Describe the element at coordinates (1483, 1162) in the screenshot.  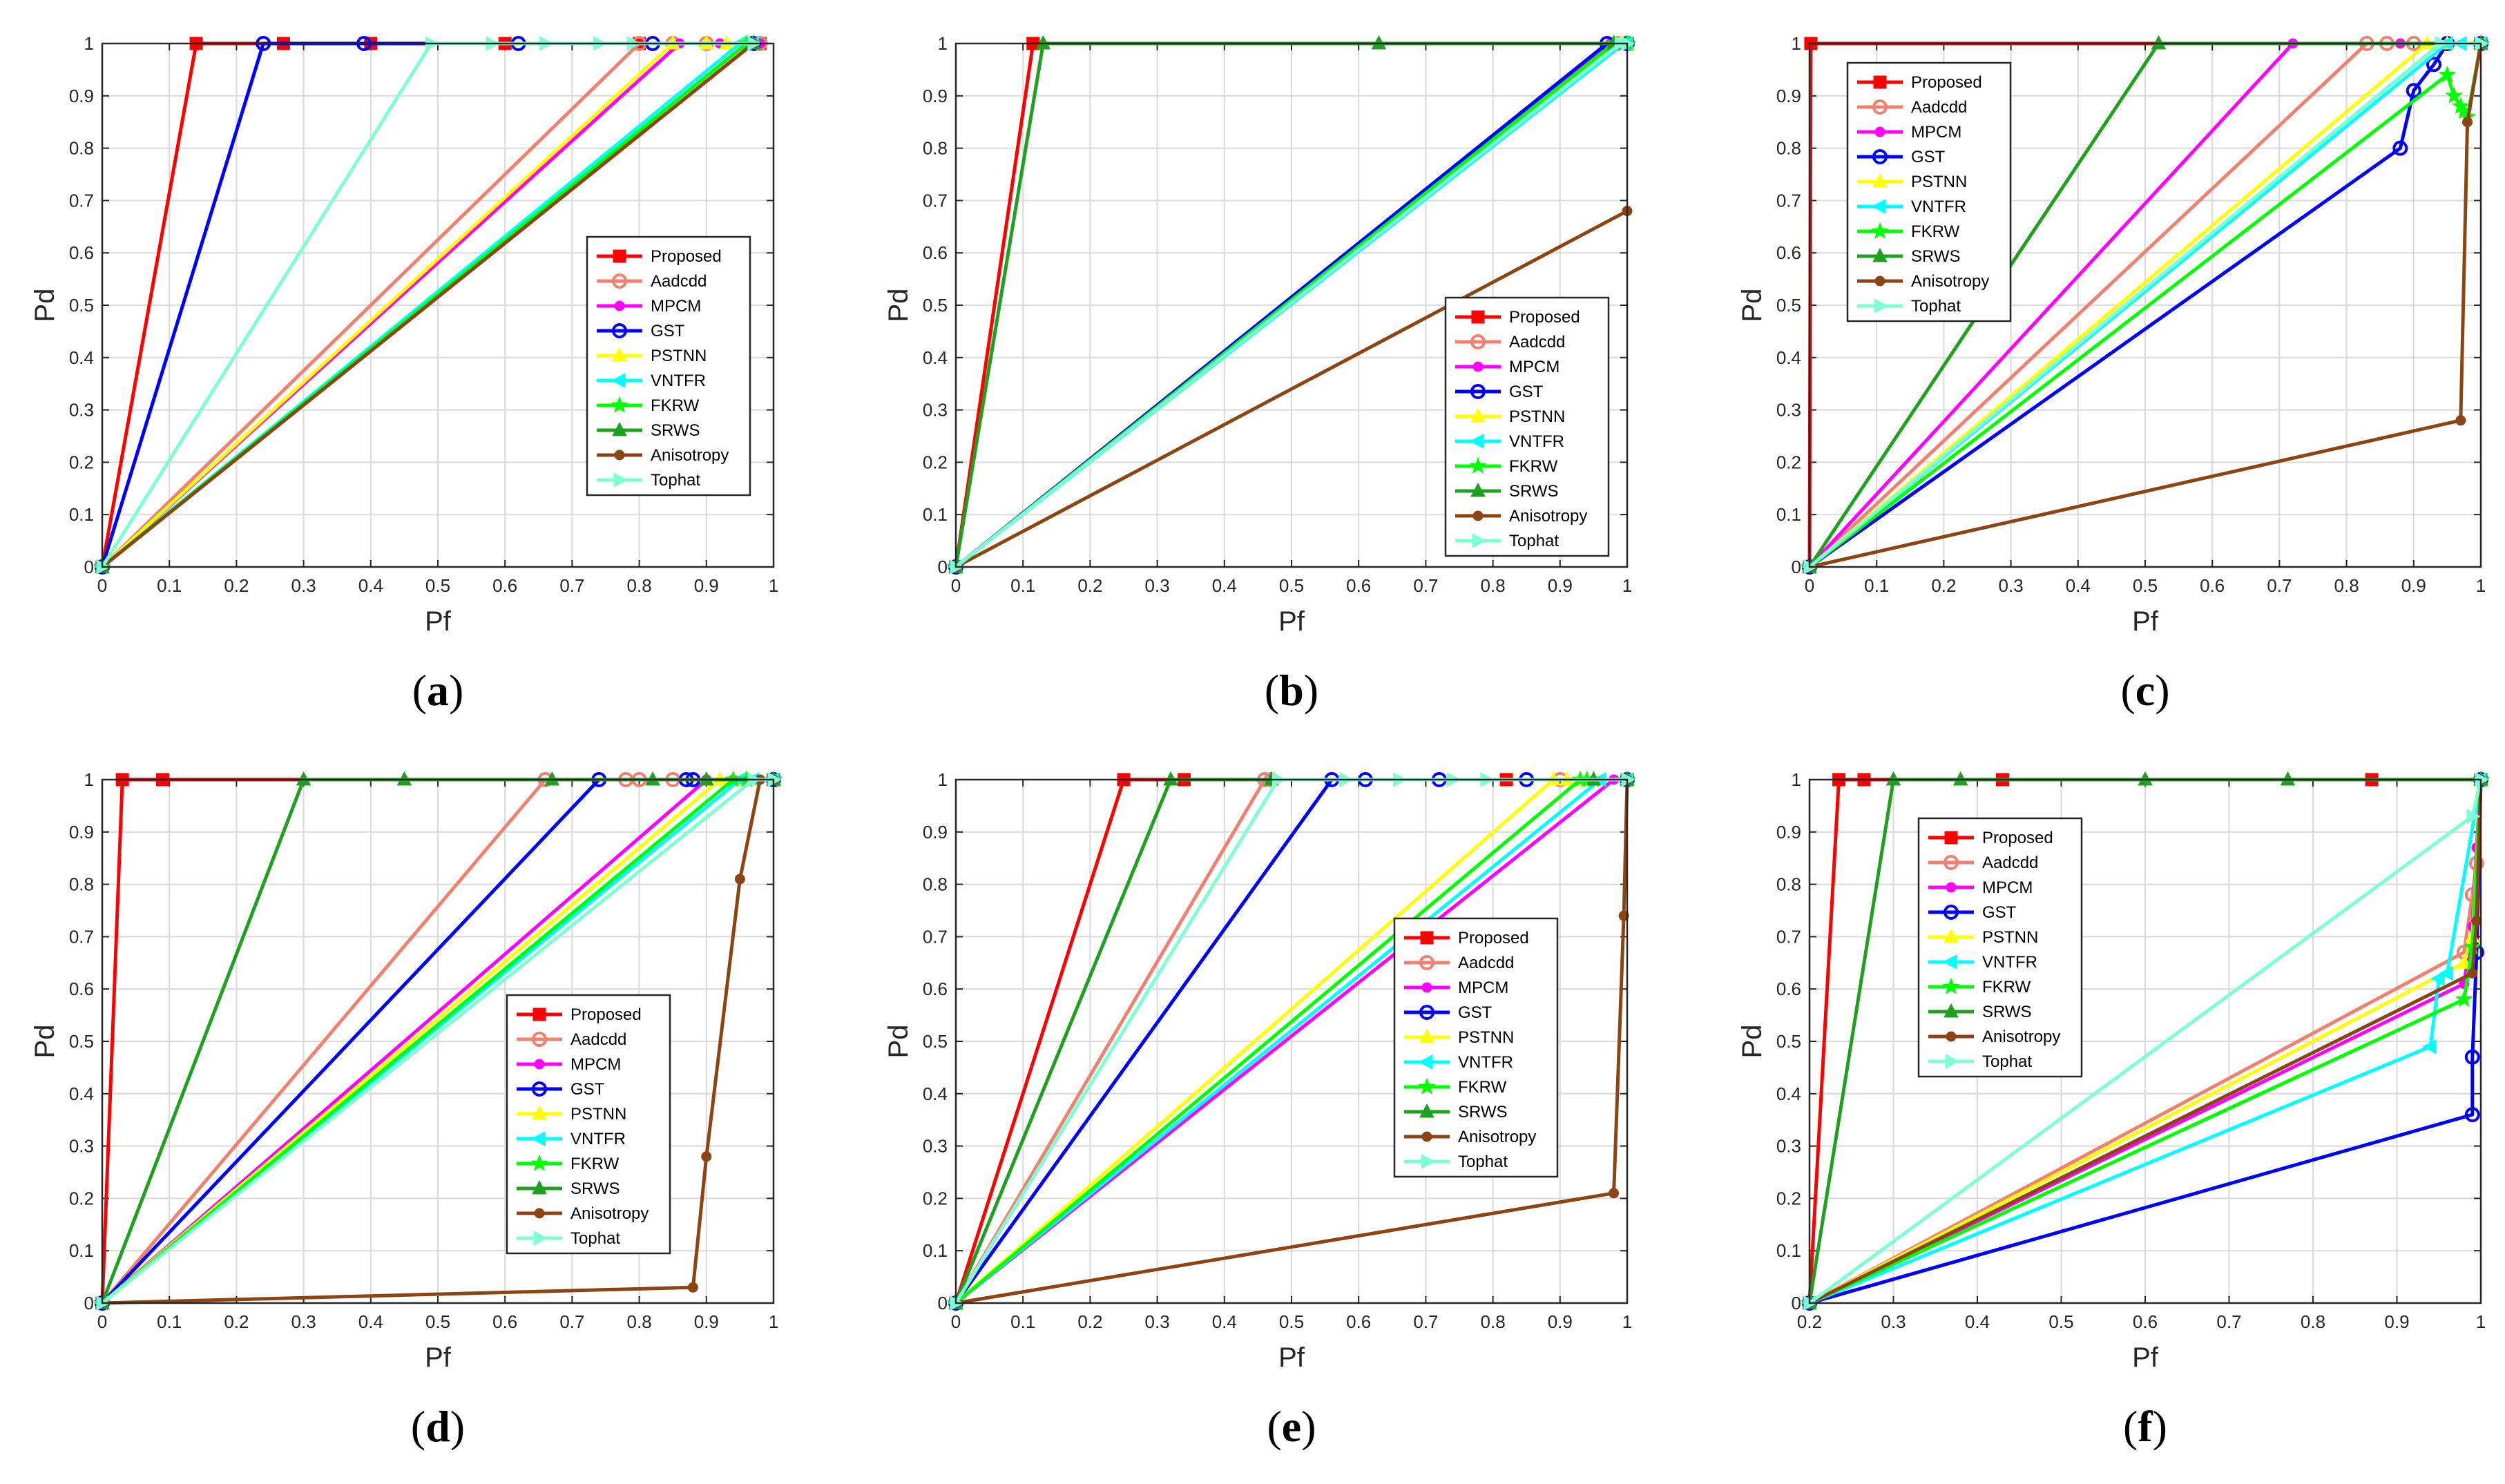
I see `legend-tophat-label: Tophat` at that location.